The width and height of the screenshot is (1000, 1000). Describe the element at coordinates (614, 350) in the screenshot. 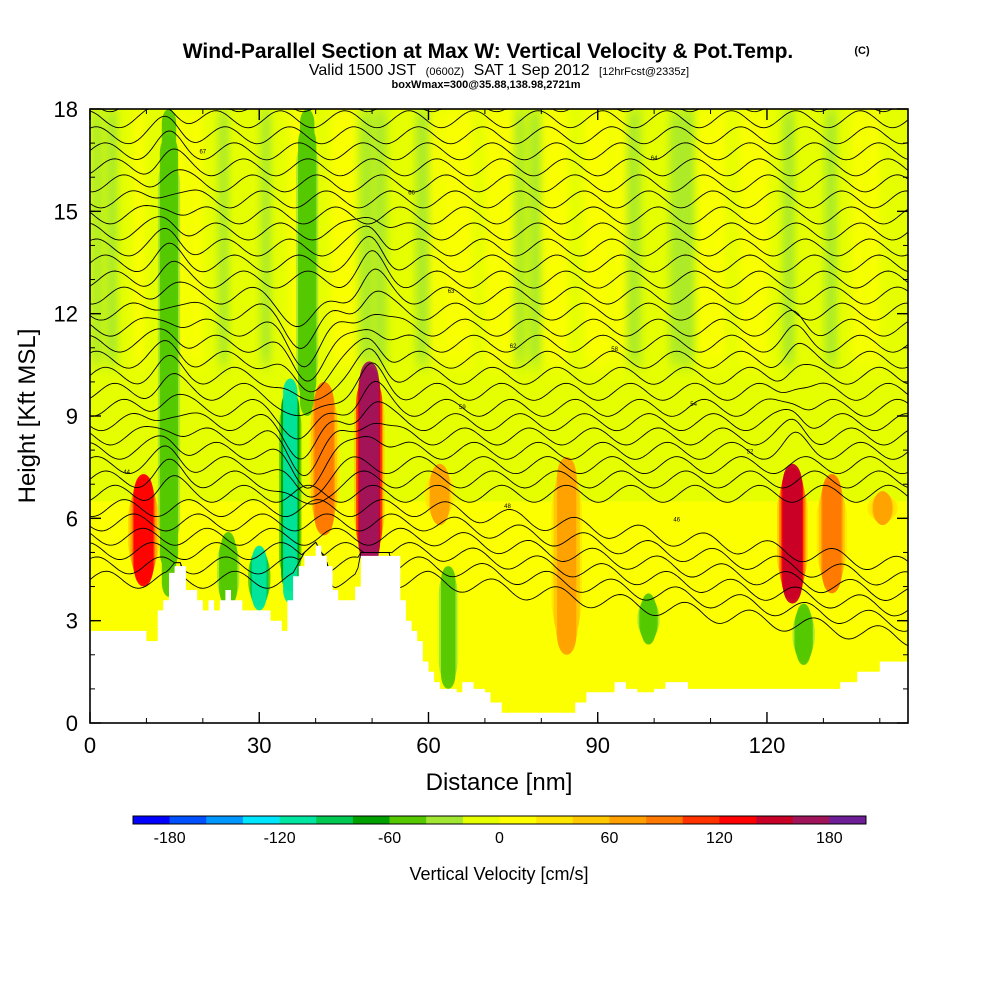

I see `theta-label: 58` at that location.